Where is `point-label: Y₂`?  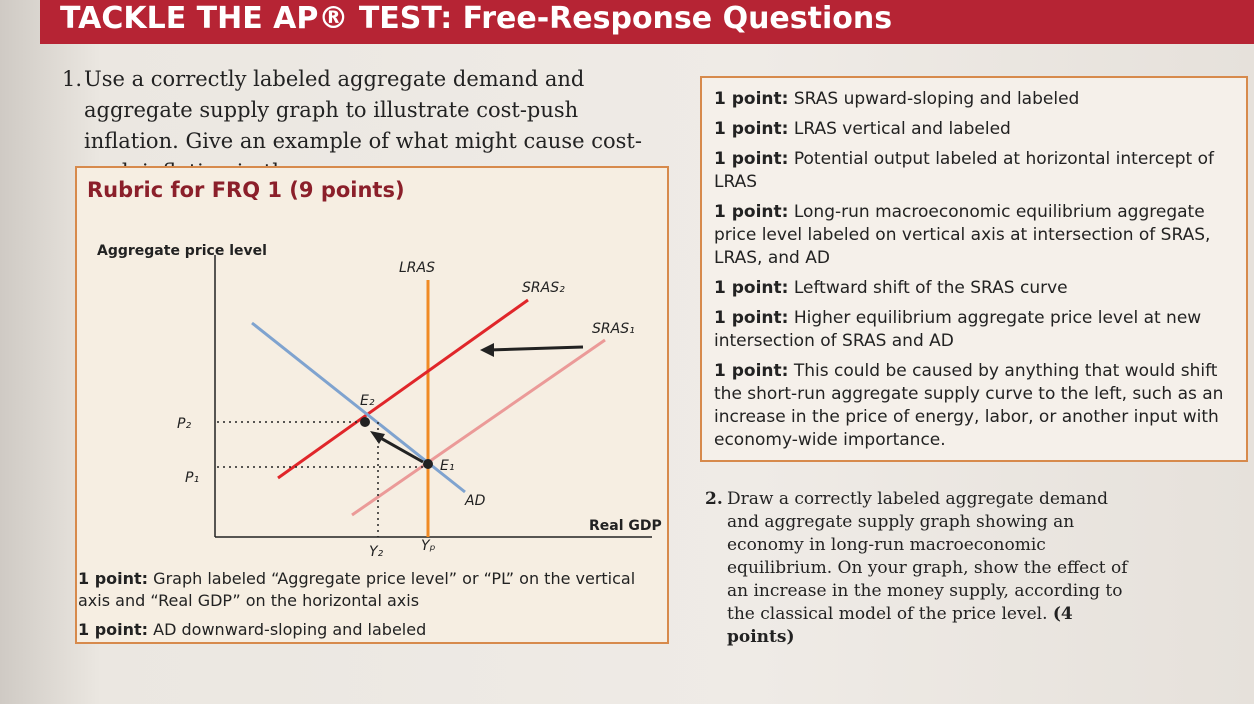
point-label: Y₂ is located at coordinates (376, 552).